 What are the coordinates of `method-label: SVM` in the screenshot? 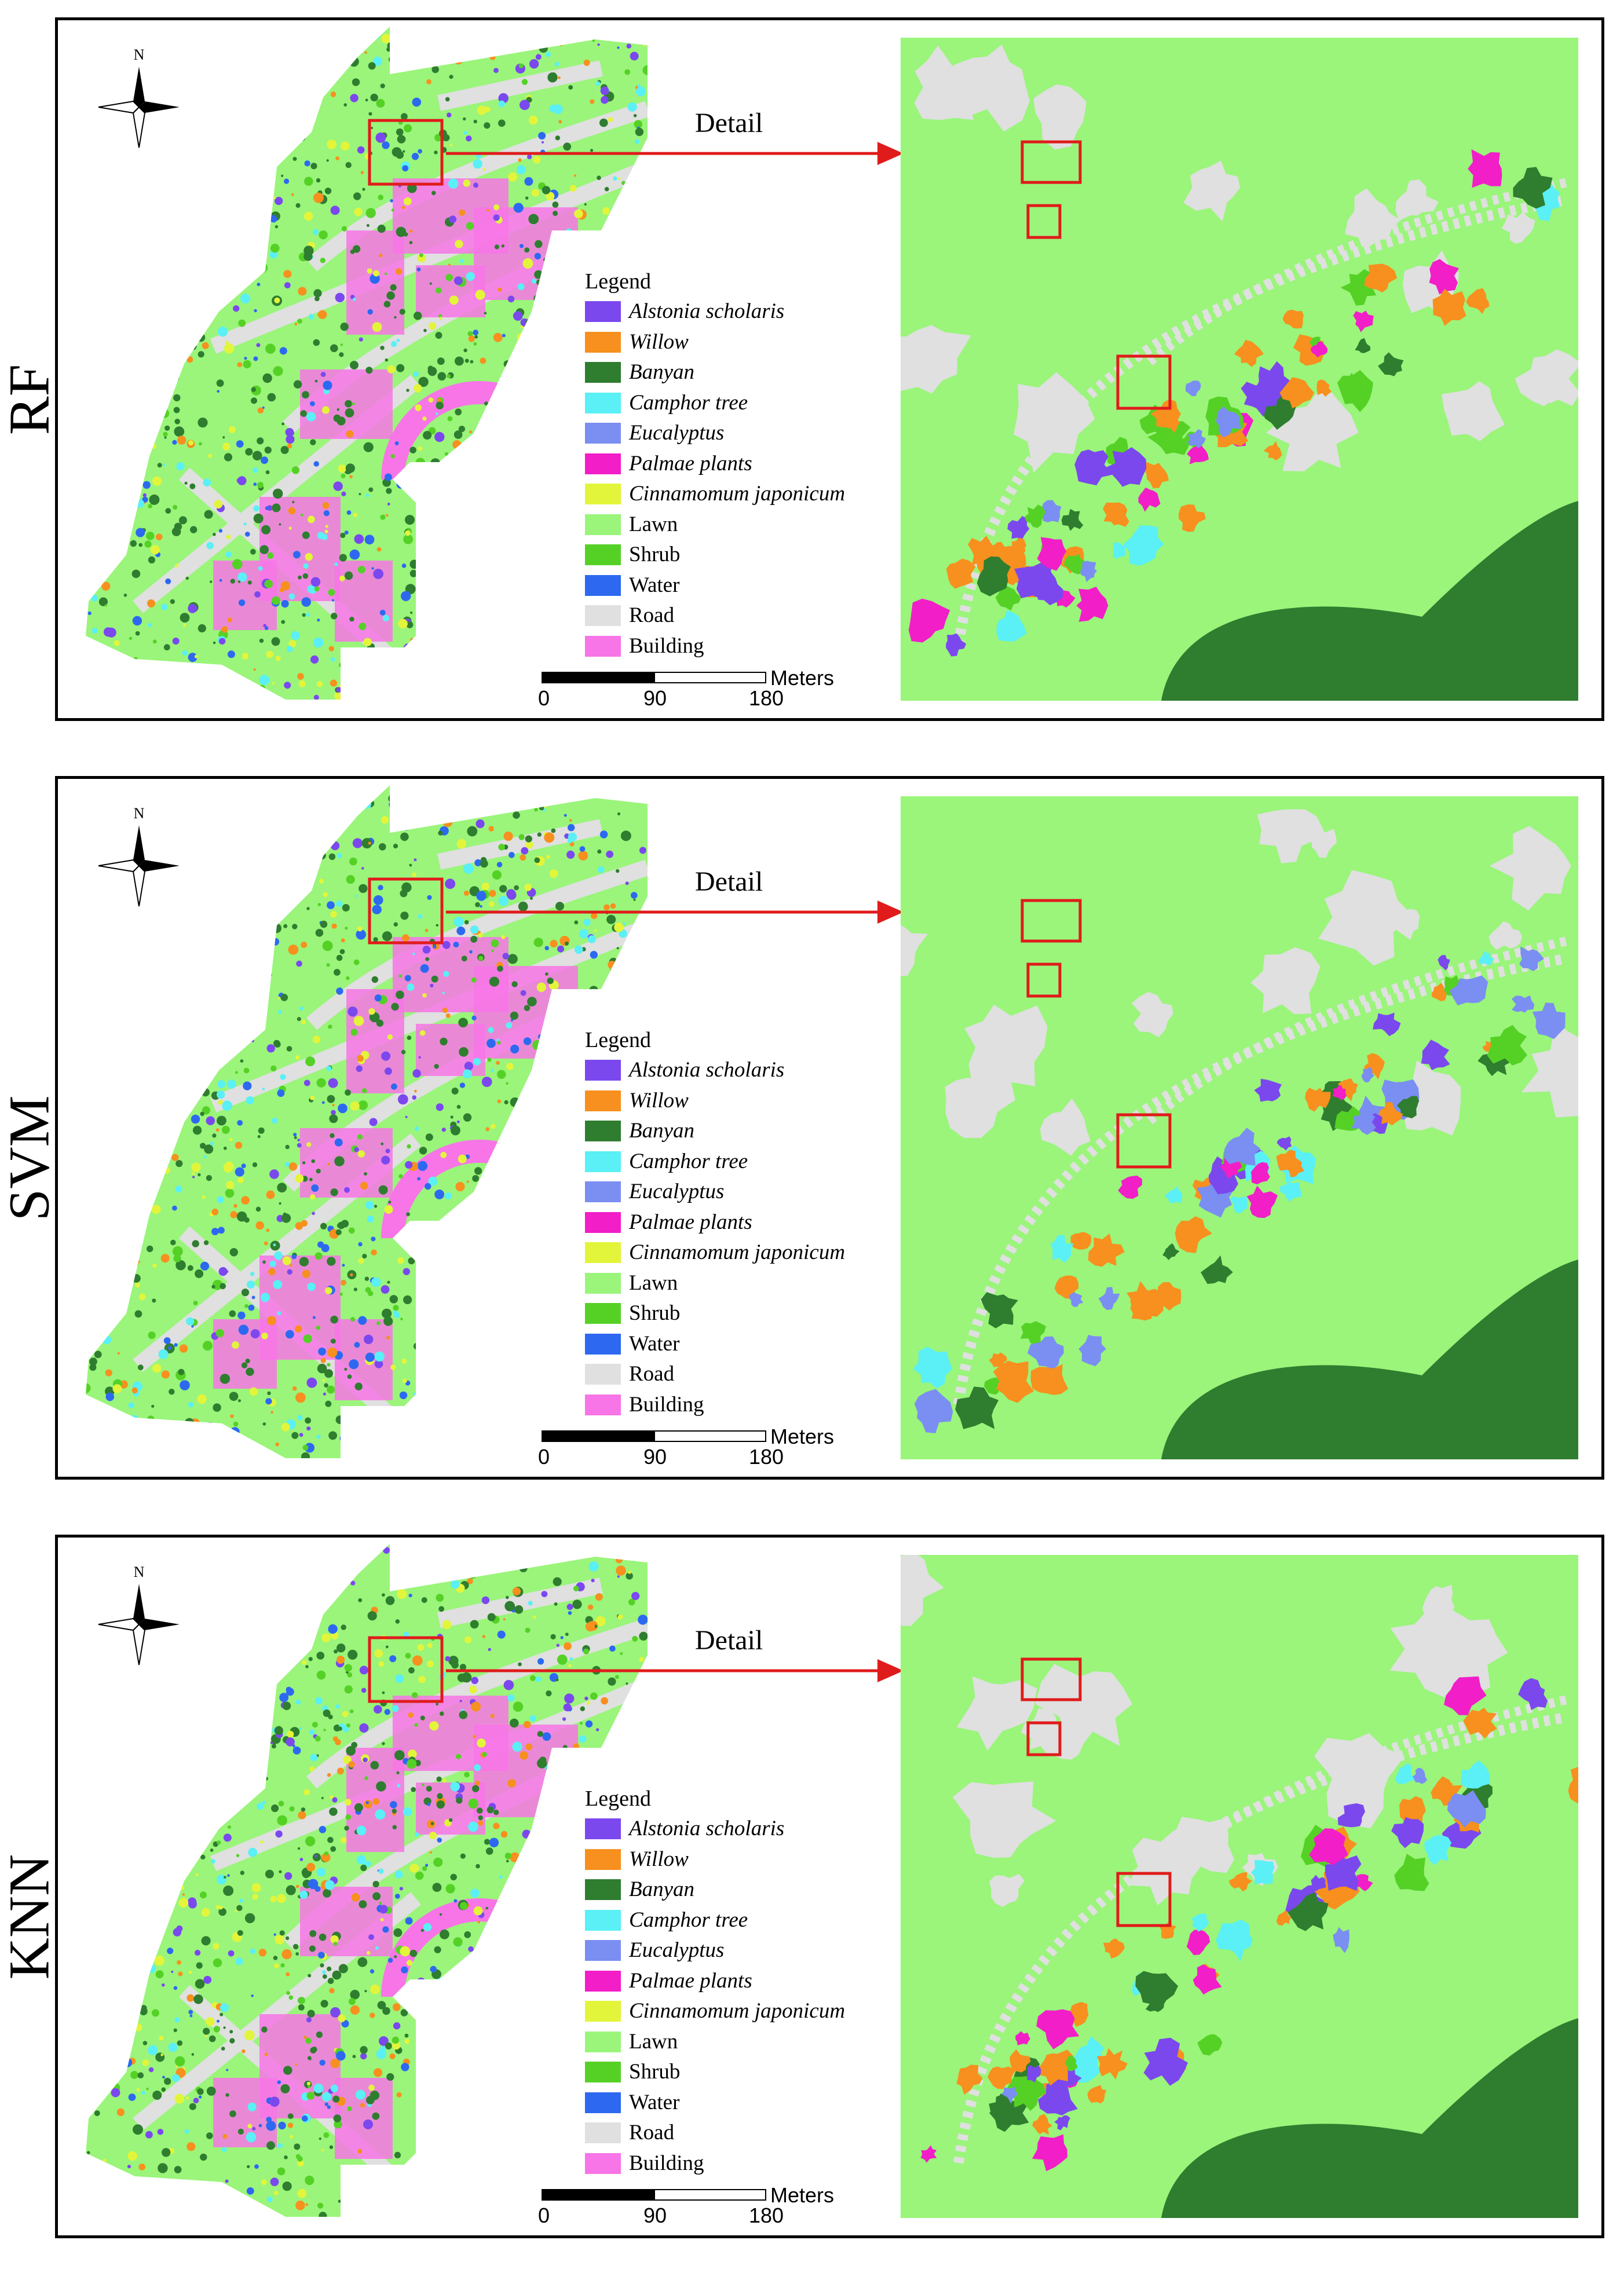 It's located at (30, 1158).